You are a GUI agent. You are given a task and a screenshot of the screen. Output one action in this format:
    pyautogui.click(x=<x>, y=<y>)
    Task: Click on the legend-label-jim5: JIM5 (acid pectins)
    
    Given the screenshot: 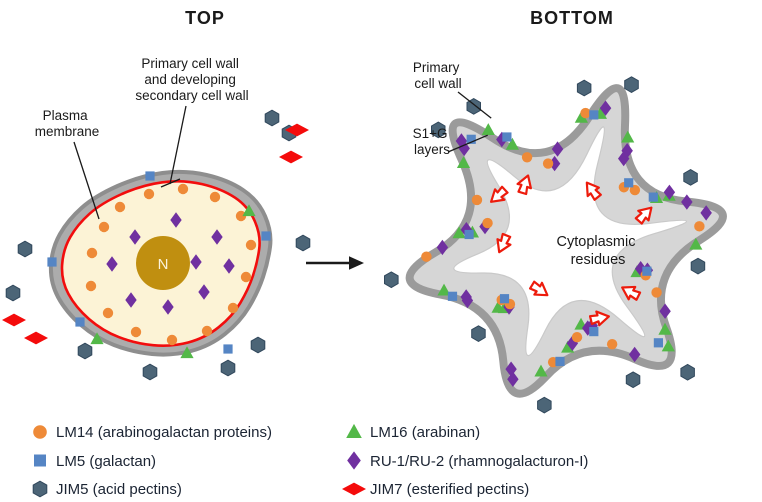 What is the action you would take?
    pyautogui.click(x=119, y=489)
    